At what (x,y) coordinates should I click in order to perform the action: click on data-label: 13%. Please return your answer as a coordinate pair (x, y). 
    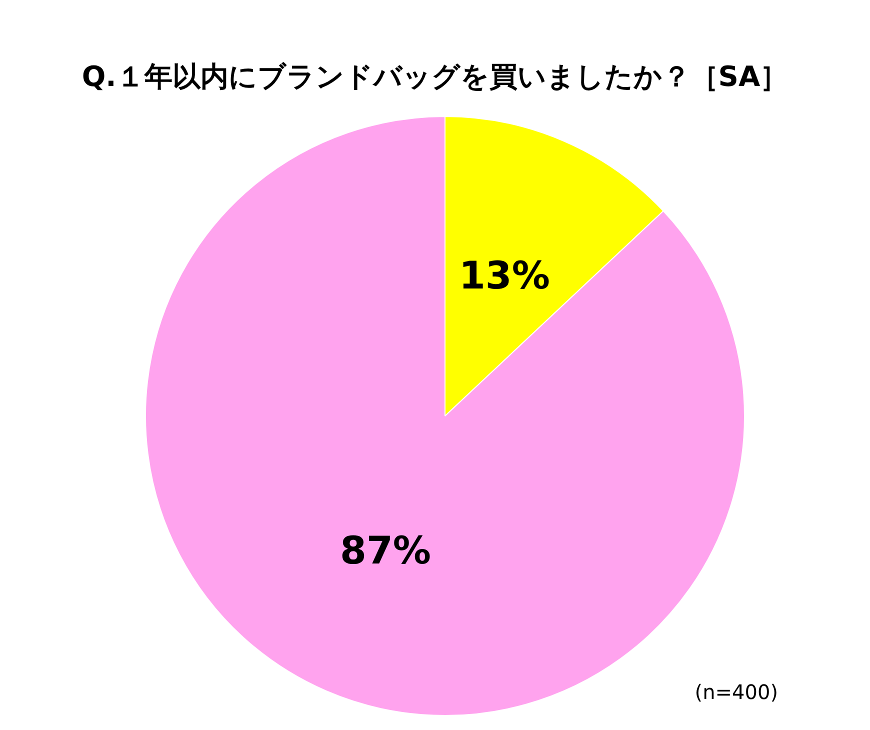
    Looking at the image, I should click on (504, 275).